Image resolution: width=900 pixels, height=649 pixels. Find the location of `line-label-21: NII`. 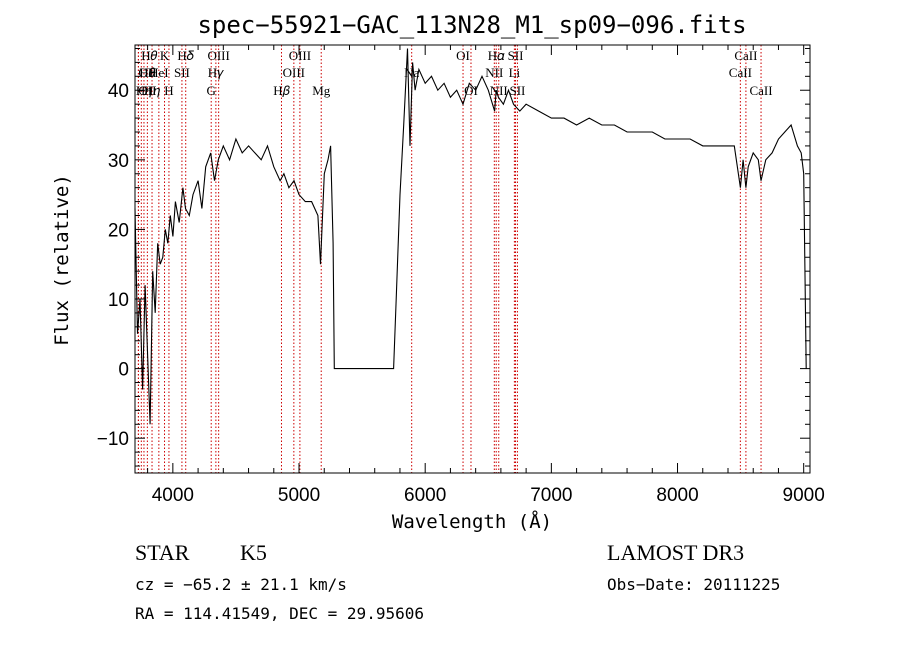

line-label-21: NII is located at coordinates (494, 72).